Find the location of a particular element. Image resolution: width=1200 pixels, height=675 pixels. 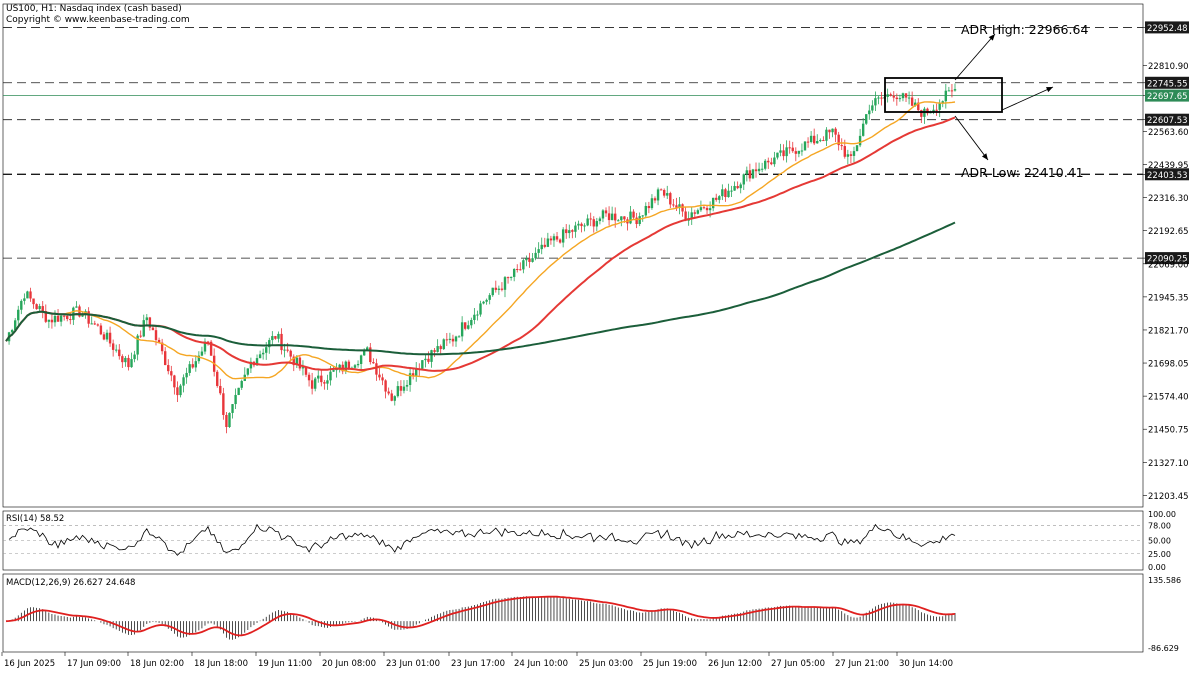

breakout-arrow-head is located at coordinates (1049, 90).